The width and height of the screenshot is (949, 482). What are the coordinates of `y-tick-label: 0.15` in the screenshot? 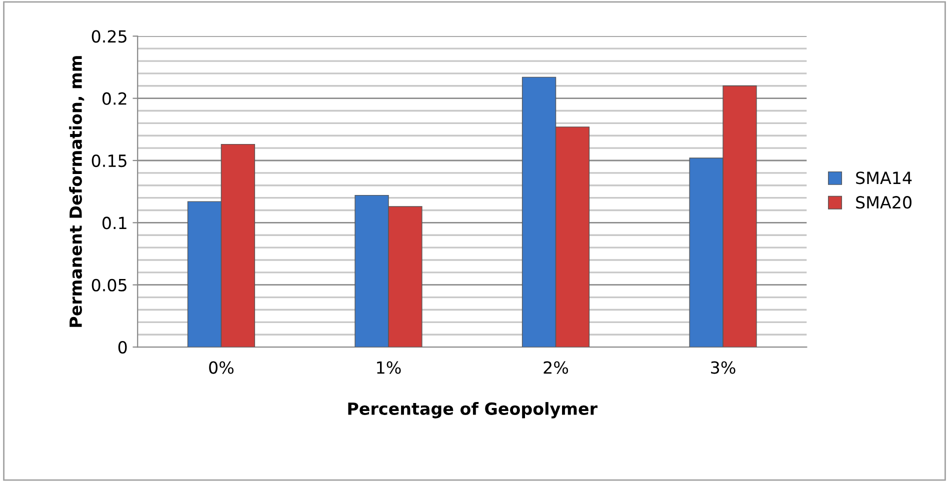 It's located at (109, 161).